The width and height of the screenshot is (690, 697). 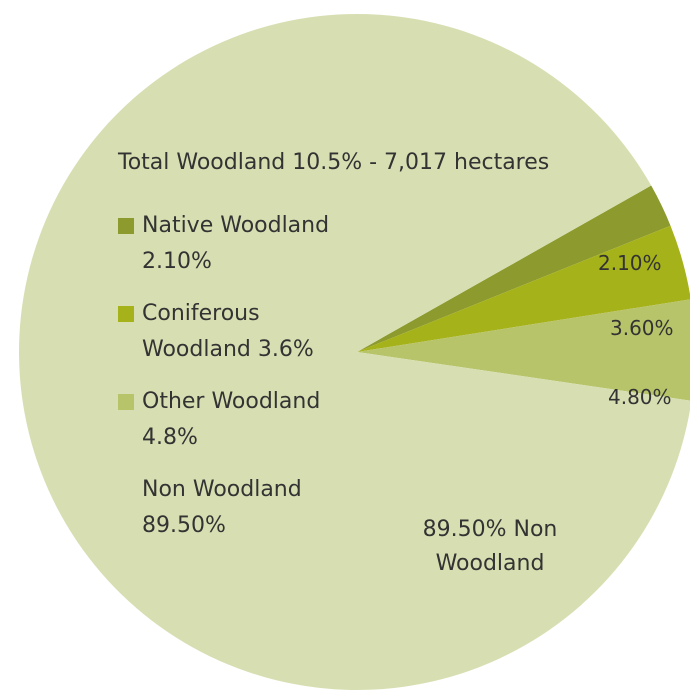 What do you see at coordinates (222, 507) in the screenshot?
I see `legend-label-non-woodland: Non Woodland 89.50%` at bounding box center [222, 507].